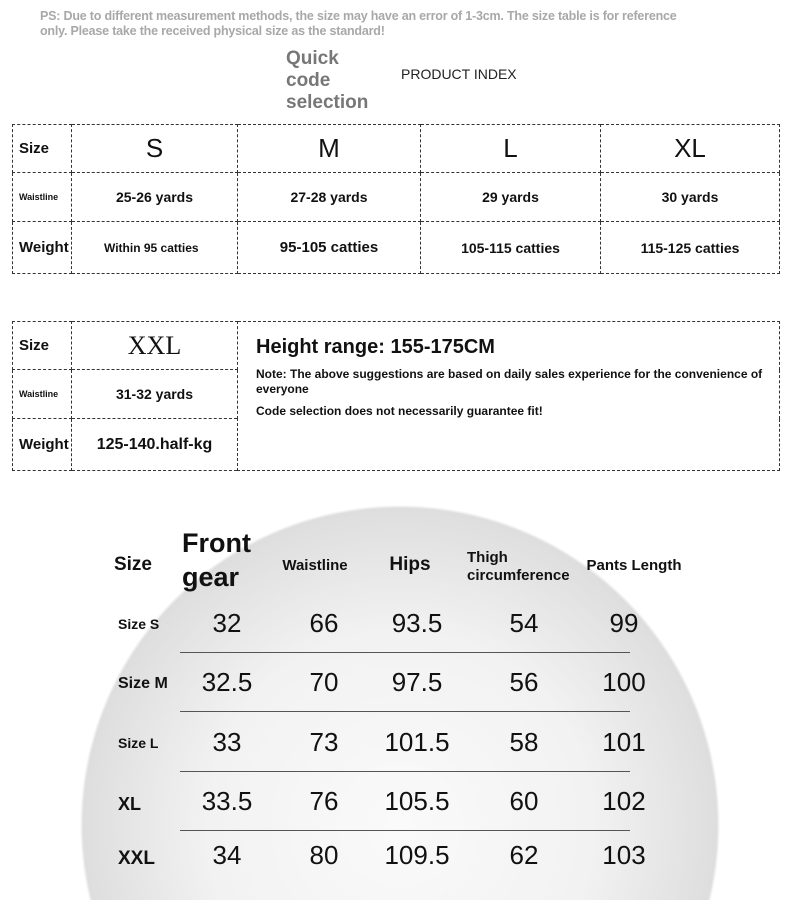  Describe the element at coordinates (524, 801) in the screenshot. I see `measurement-value: 60` at that location.